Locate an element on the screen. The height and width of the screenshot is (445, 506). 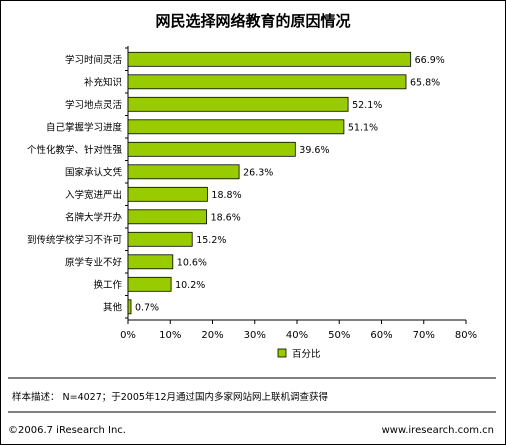
x-tick-label: 70% is located at coordinates (424, 335).